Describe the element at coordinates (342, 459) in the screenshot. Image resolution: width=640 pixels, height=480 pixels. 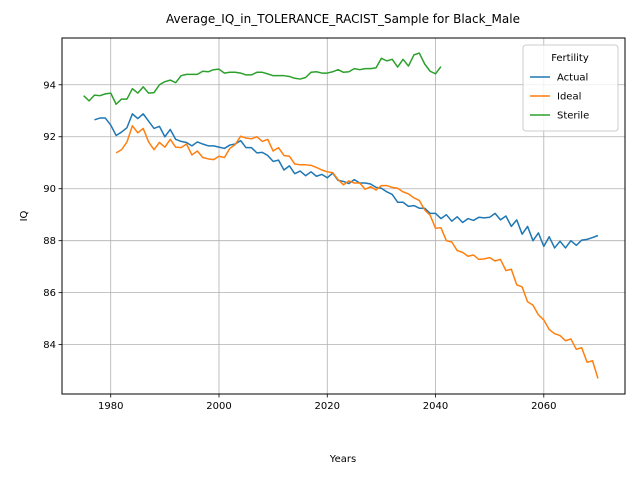
I see `x-axis-label: Years` at that location.